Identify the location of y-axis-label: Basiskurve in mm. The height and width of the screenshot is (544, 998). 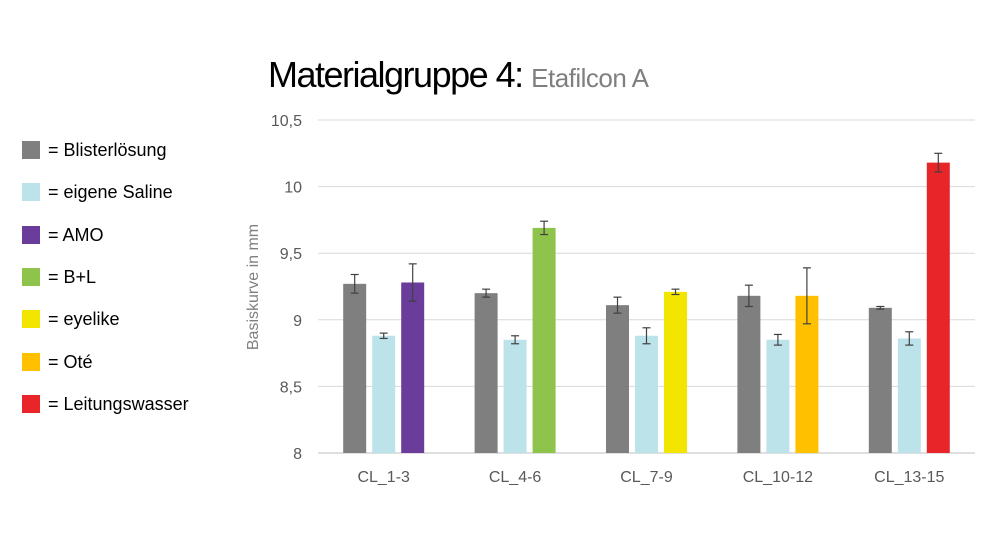
(253, 287).